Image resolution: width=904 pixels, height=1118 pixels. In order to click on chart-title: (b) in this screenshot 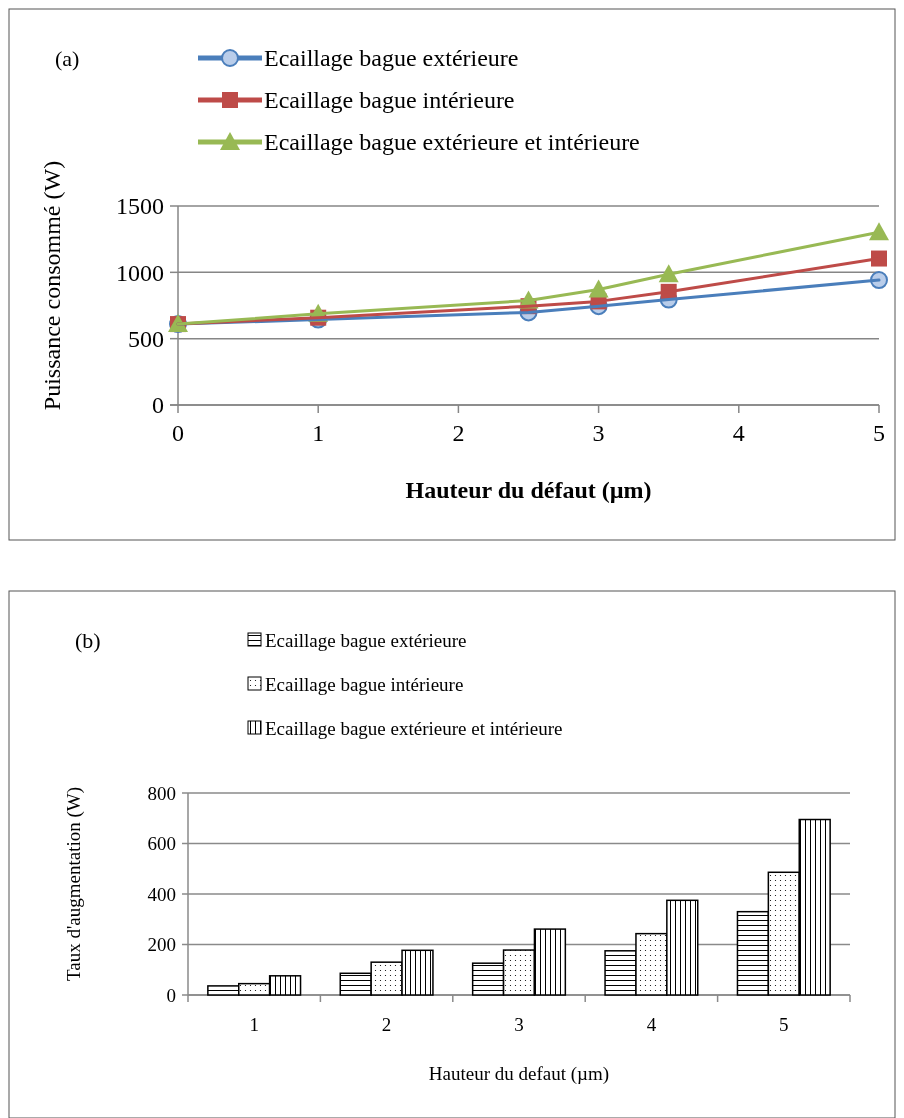, I will do `click(88, 640)`.